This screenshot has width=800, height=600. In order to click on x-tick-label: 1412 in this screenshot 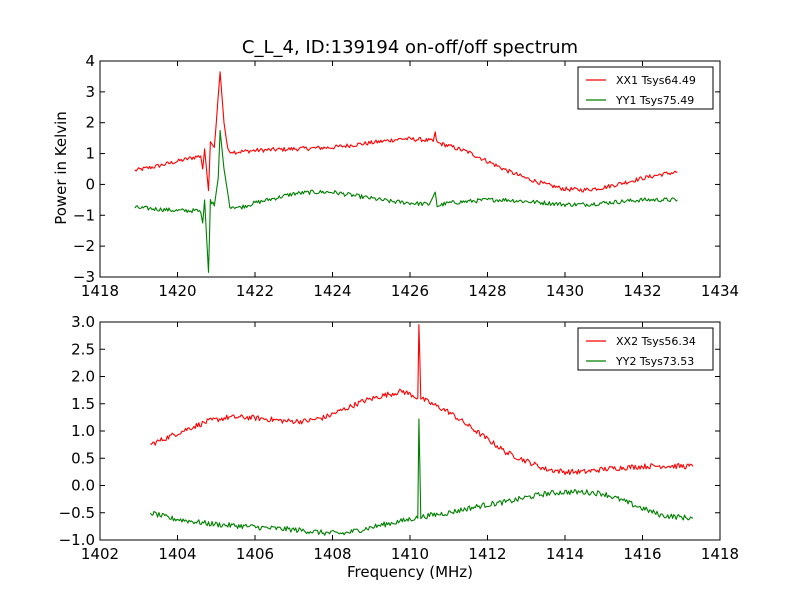, I will do `click(487, 554)`.